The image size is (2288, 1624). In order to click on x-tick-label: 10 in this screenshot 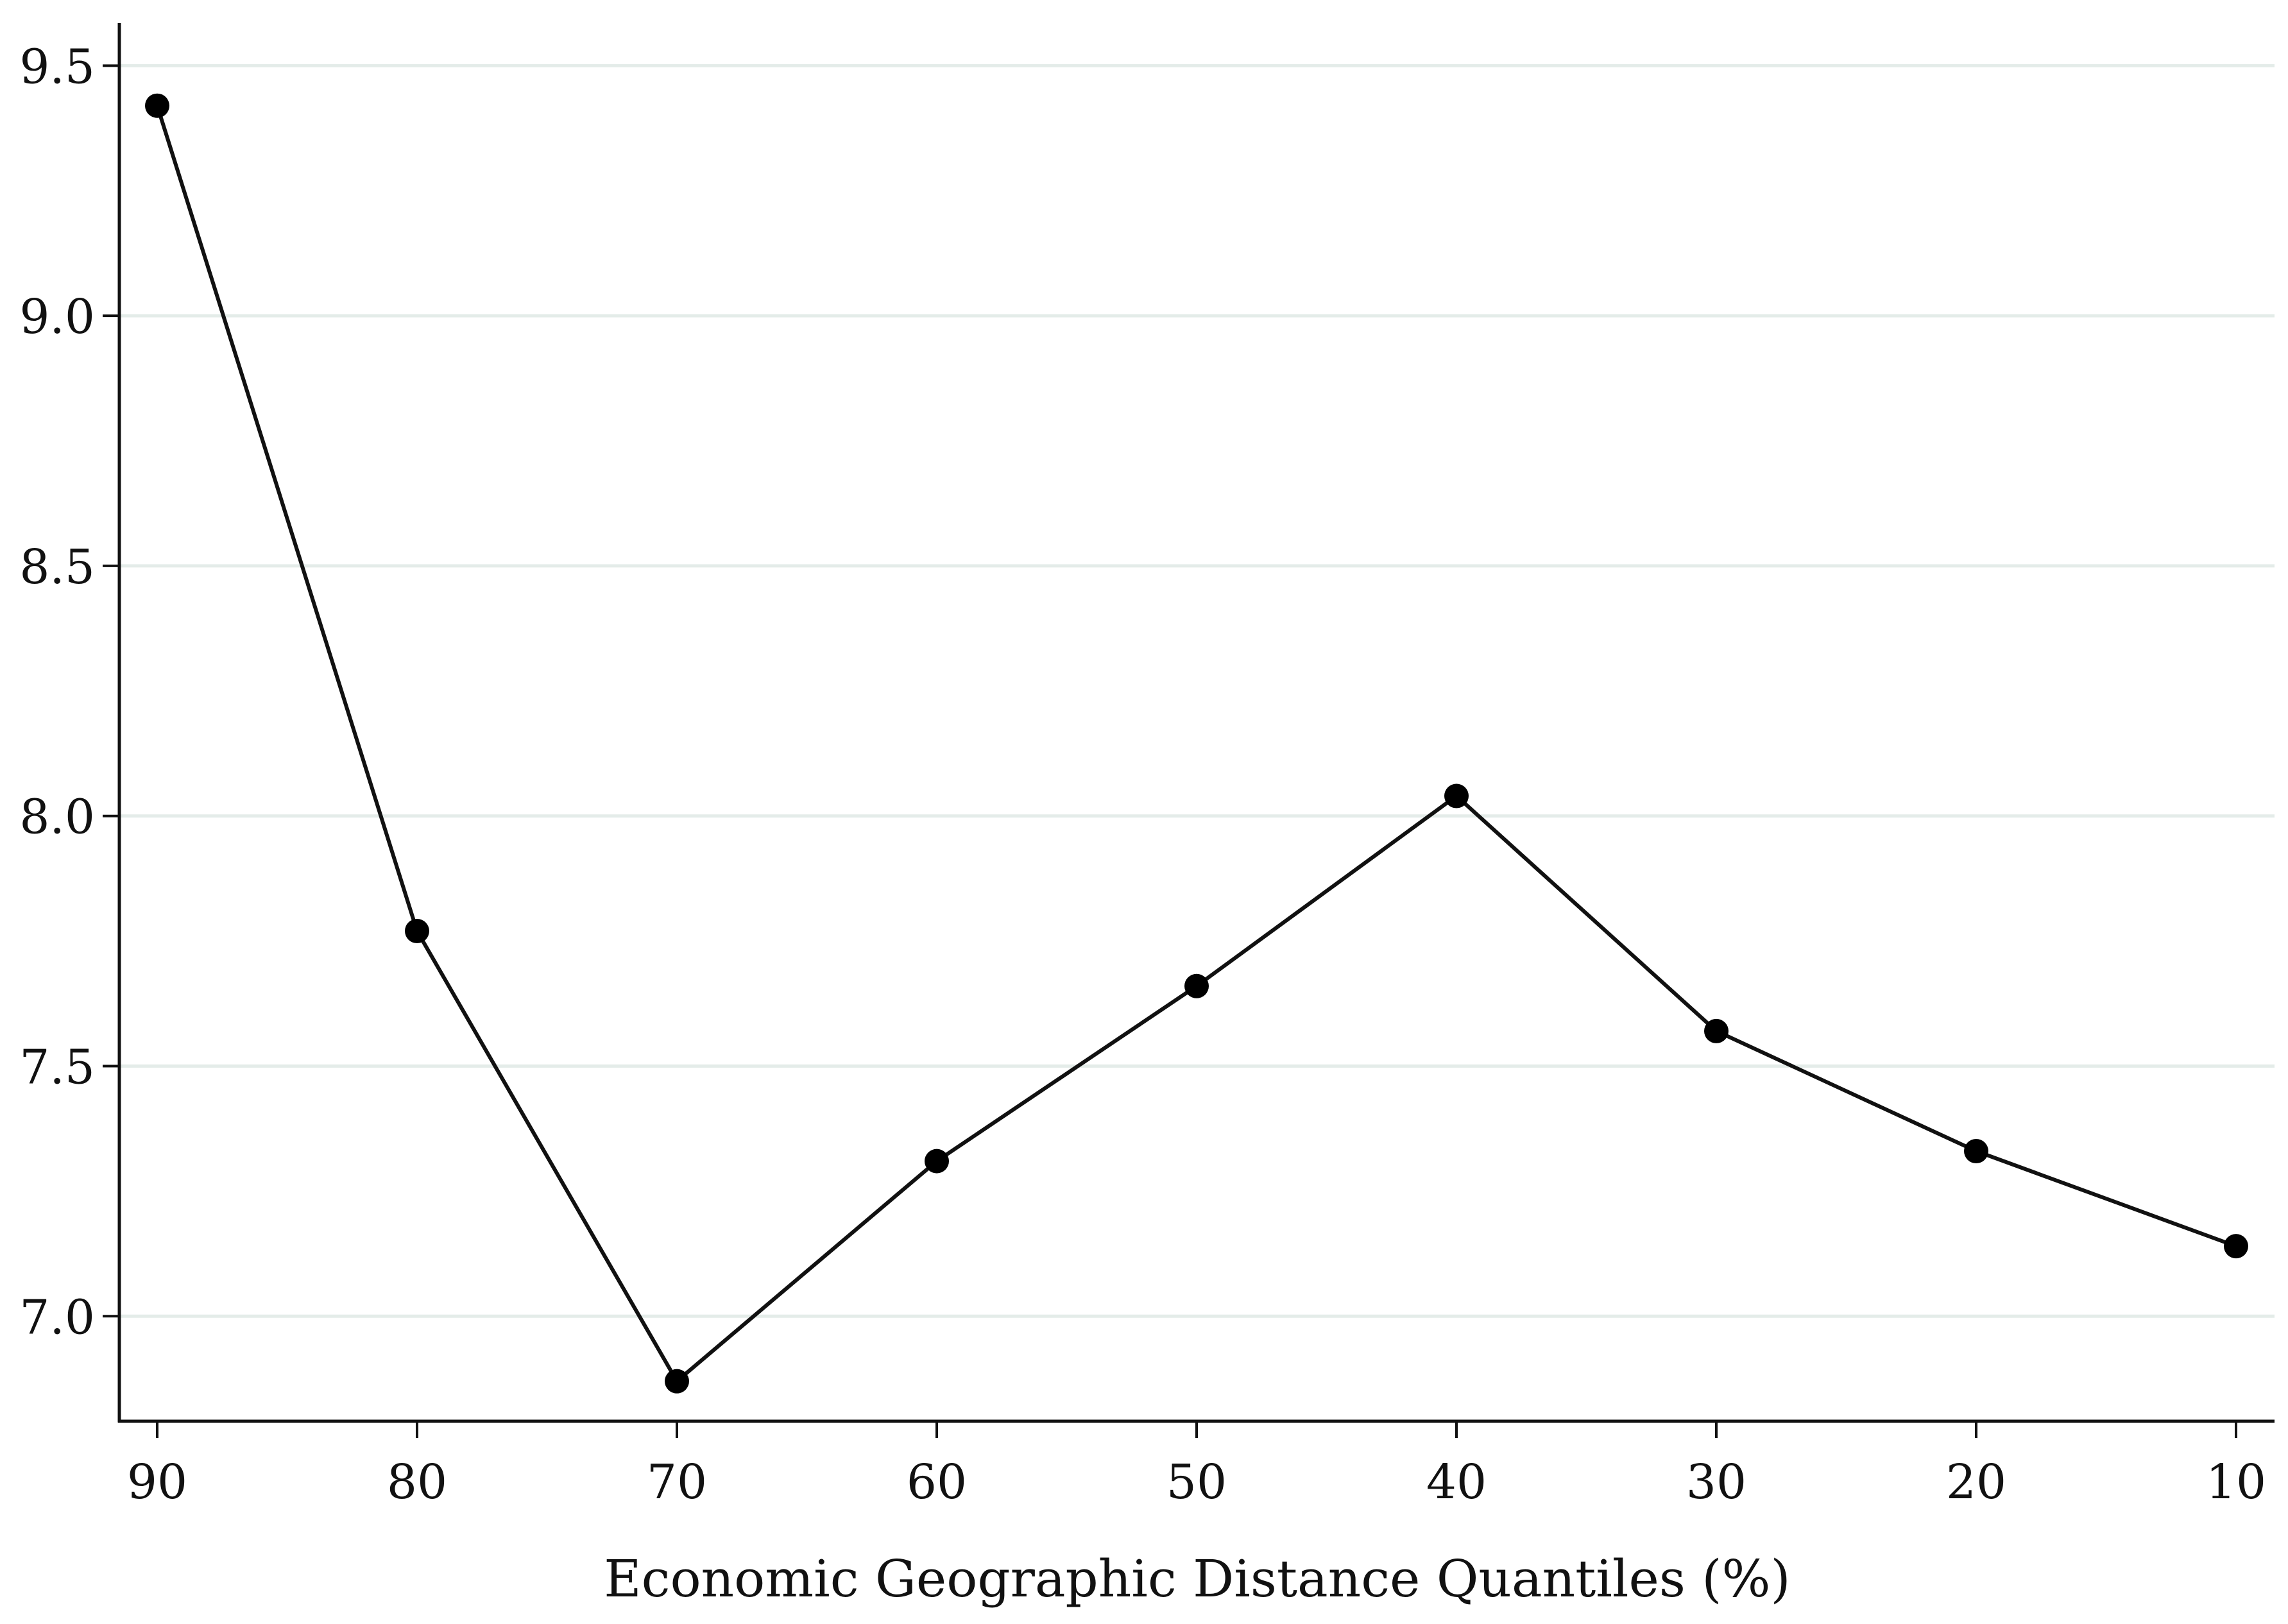, I will do `click(2236, 1483)`.